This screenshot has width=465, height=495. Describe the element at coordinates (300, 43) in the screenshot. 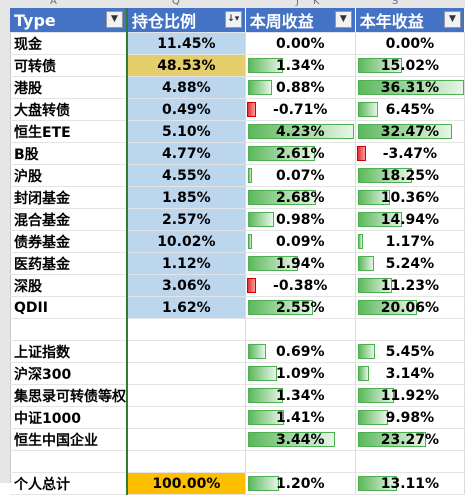

I see `week-return-cell: 0.00%` at that location.